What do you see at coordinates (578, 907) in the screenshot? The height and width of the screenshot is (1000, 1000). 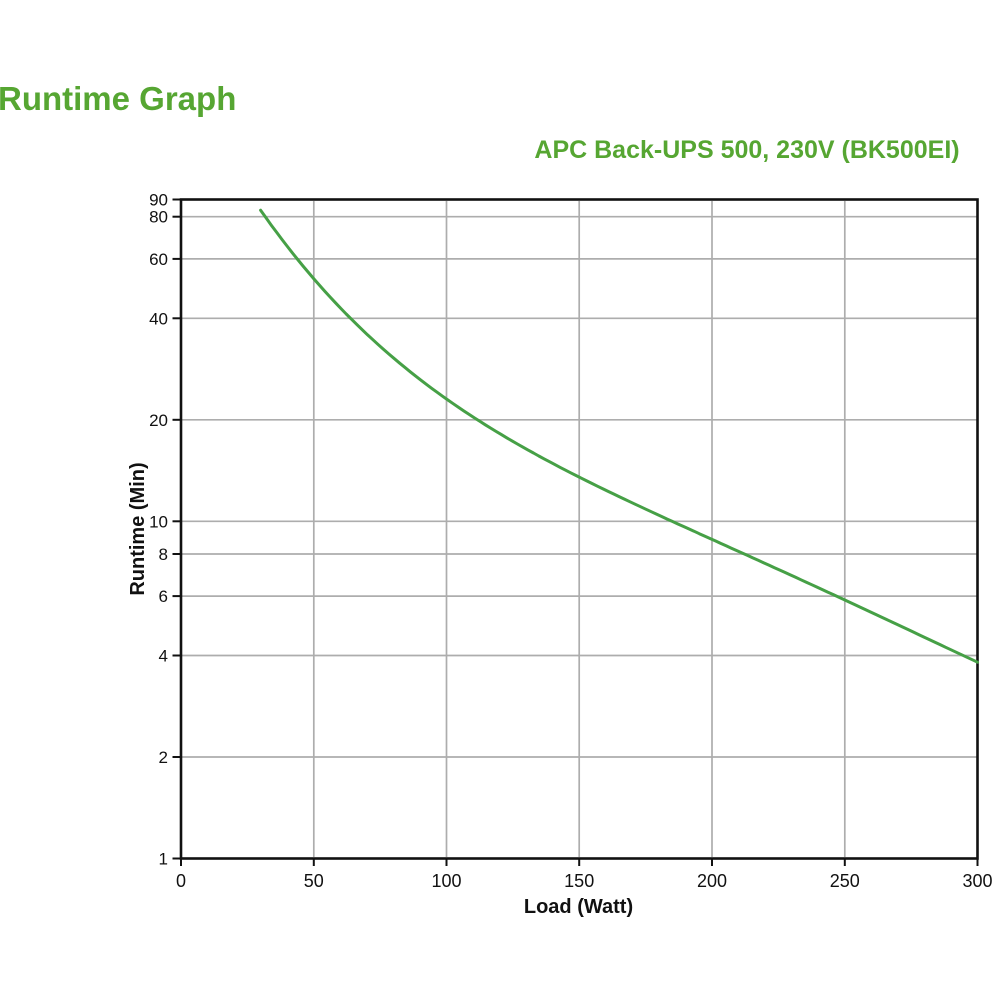 I see `svg-text: Load (Watt)` at bounding box center [578, 907].